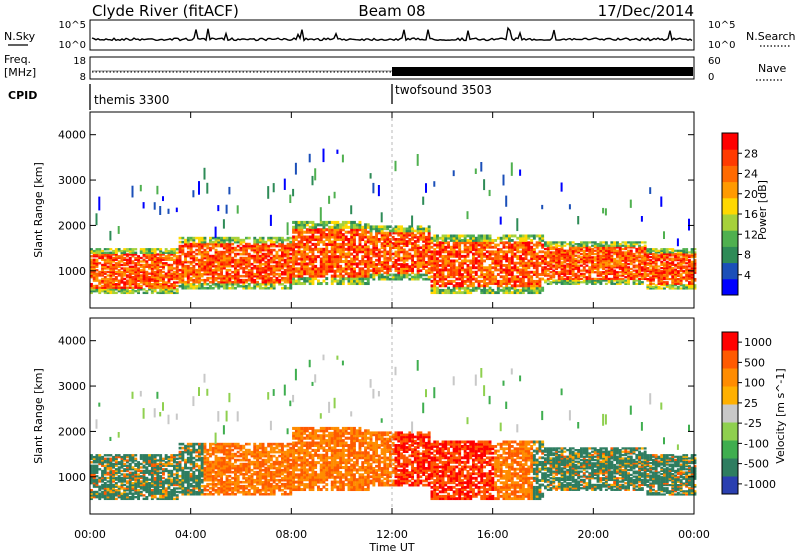 The height and width of the screenshot is (554, 800). What do you see at coordinates (131, 100) in the screenshot?
I see `cpid-mode-themis: themis 3300` at bounding box center [131, 100].